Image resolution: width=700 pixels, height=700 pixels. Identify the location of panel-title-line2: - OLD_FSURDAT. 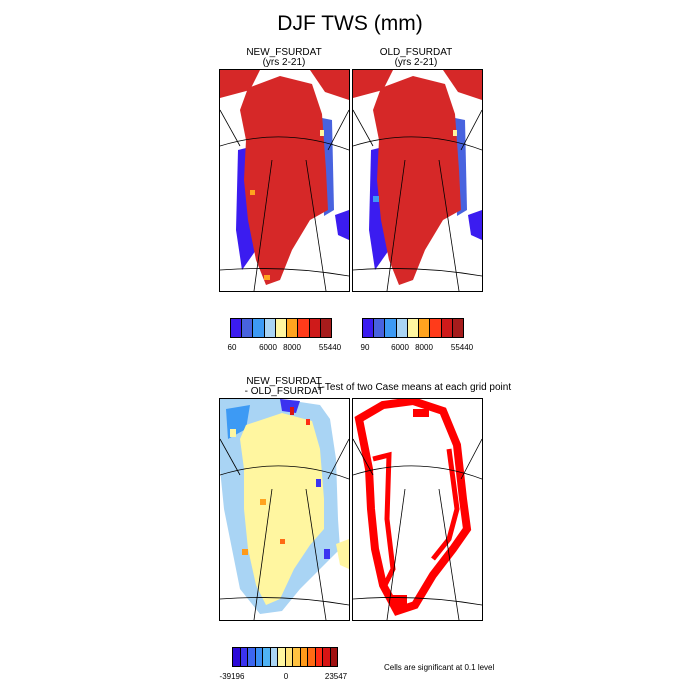
(284, 391).